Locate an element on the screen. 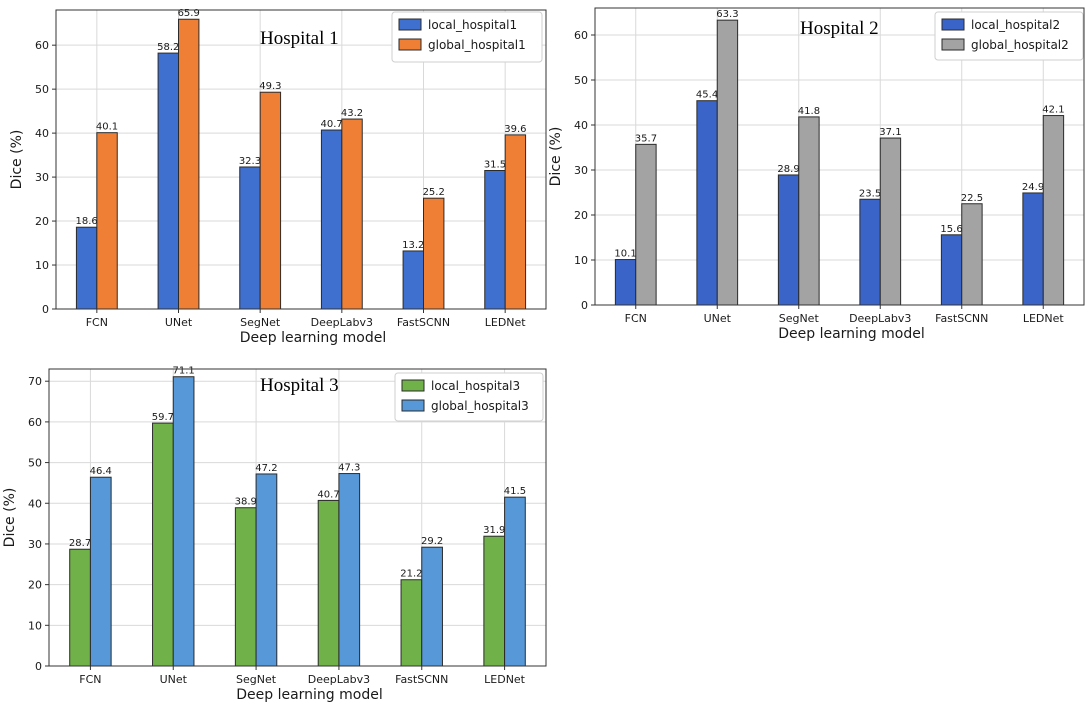 The image size is (1089, 702). data-label: 71.1 is located at coordinates (183, 371).